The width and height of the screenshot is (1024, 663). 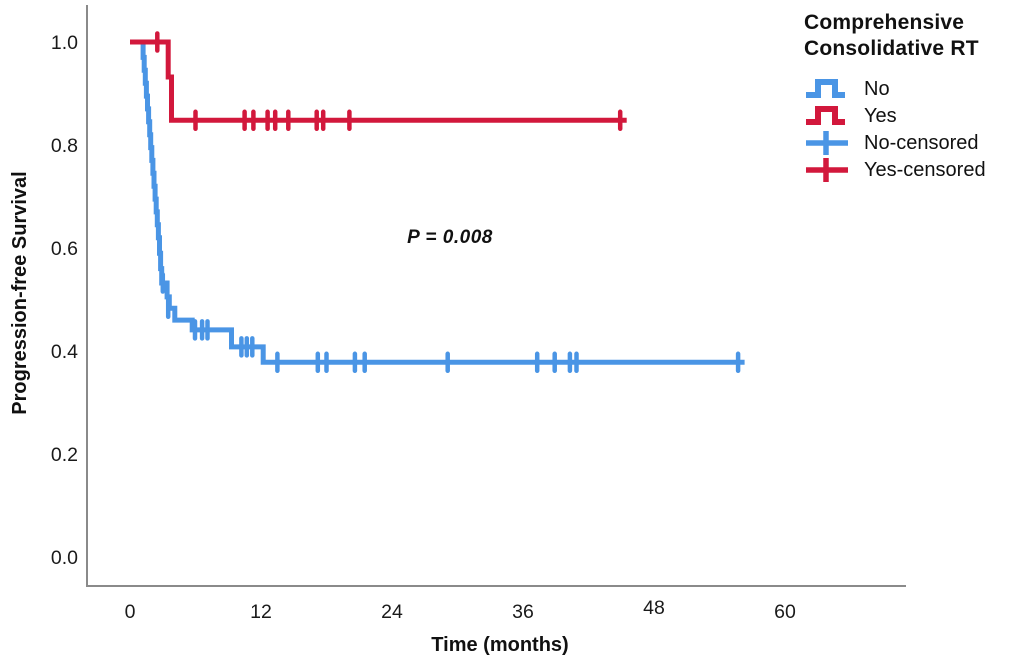 I want to click on y-tick-label: 0.4, so click(x=64, y=352).